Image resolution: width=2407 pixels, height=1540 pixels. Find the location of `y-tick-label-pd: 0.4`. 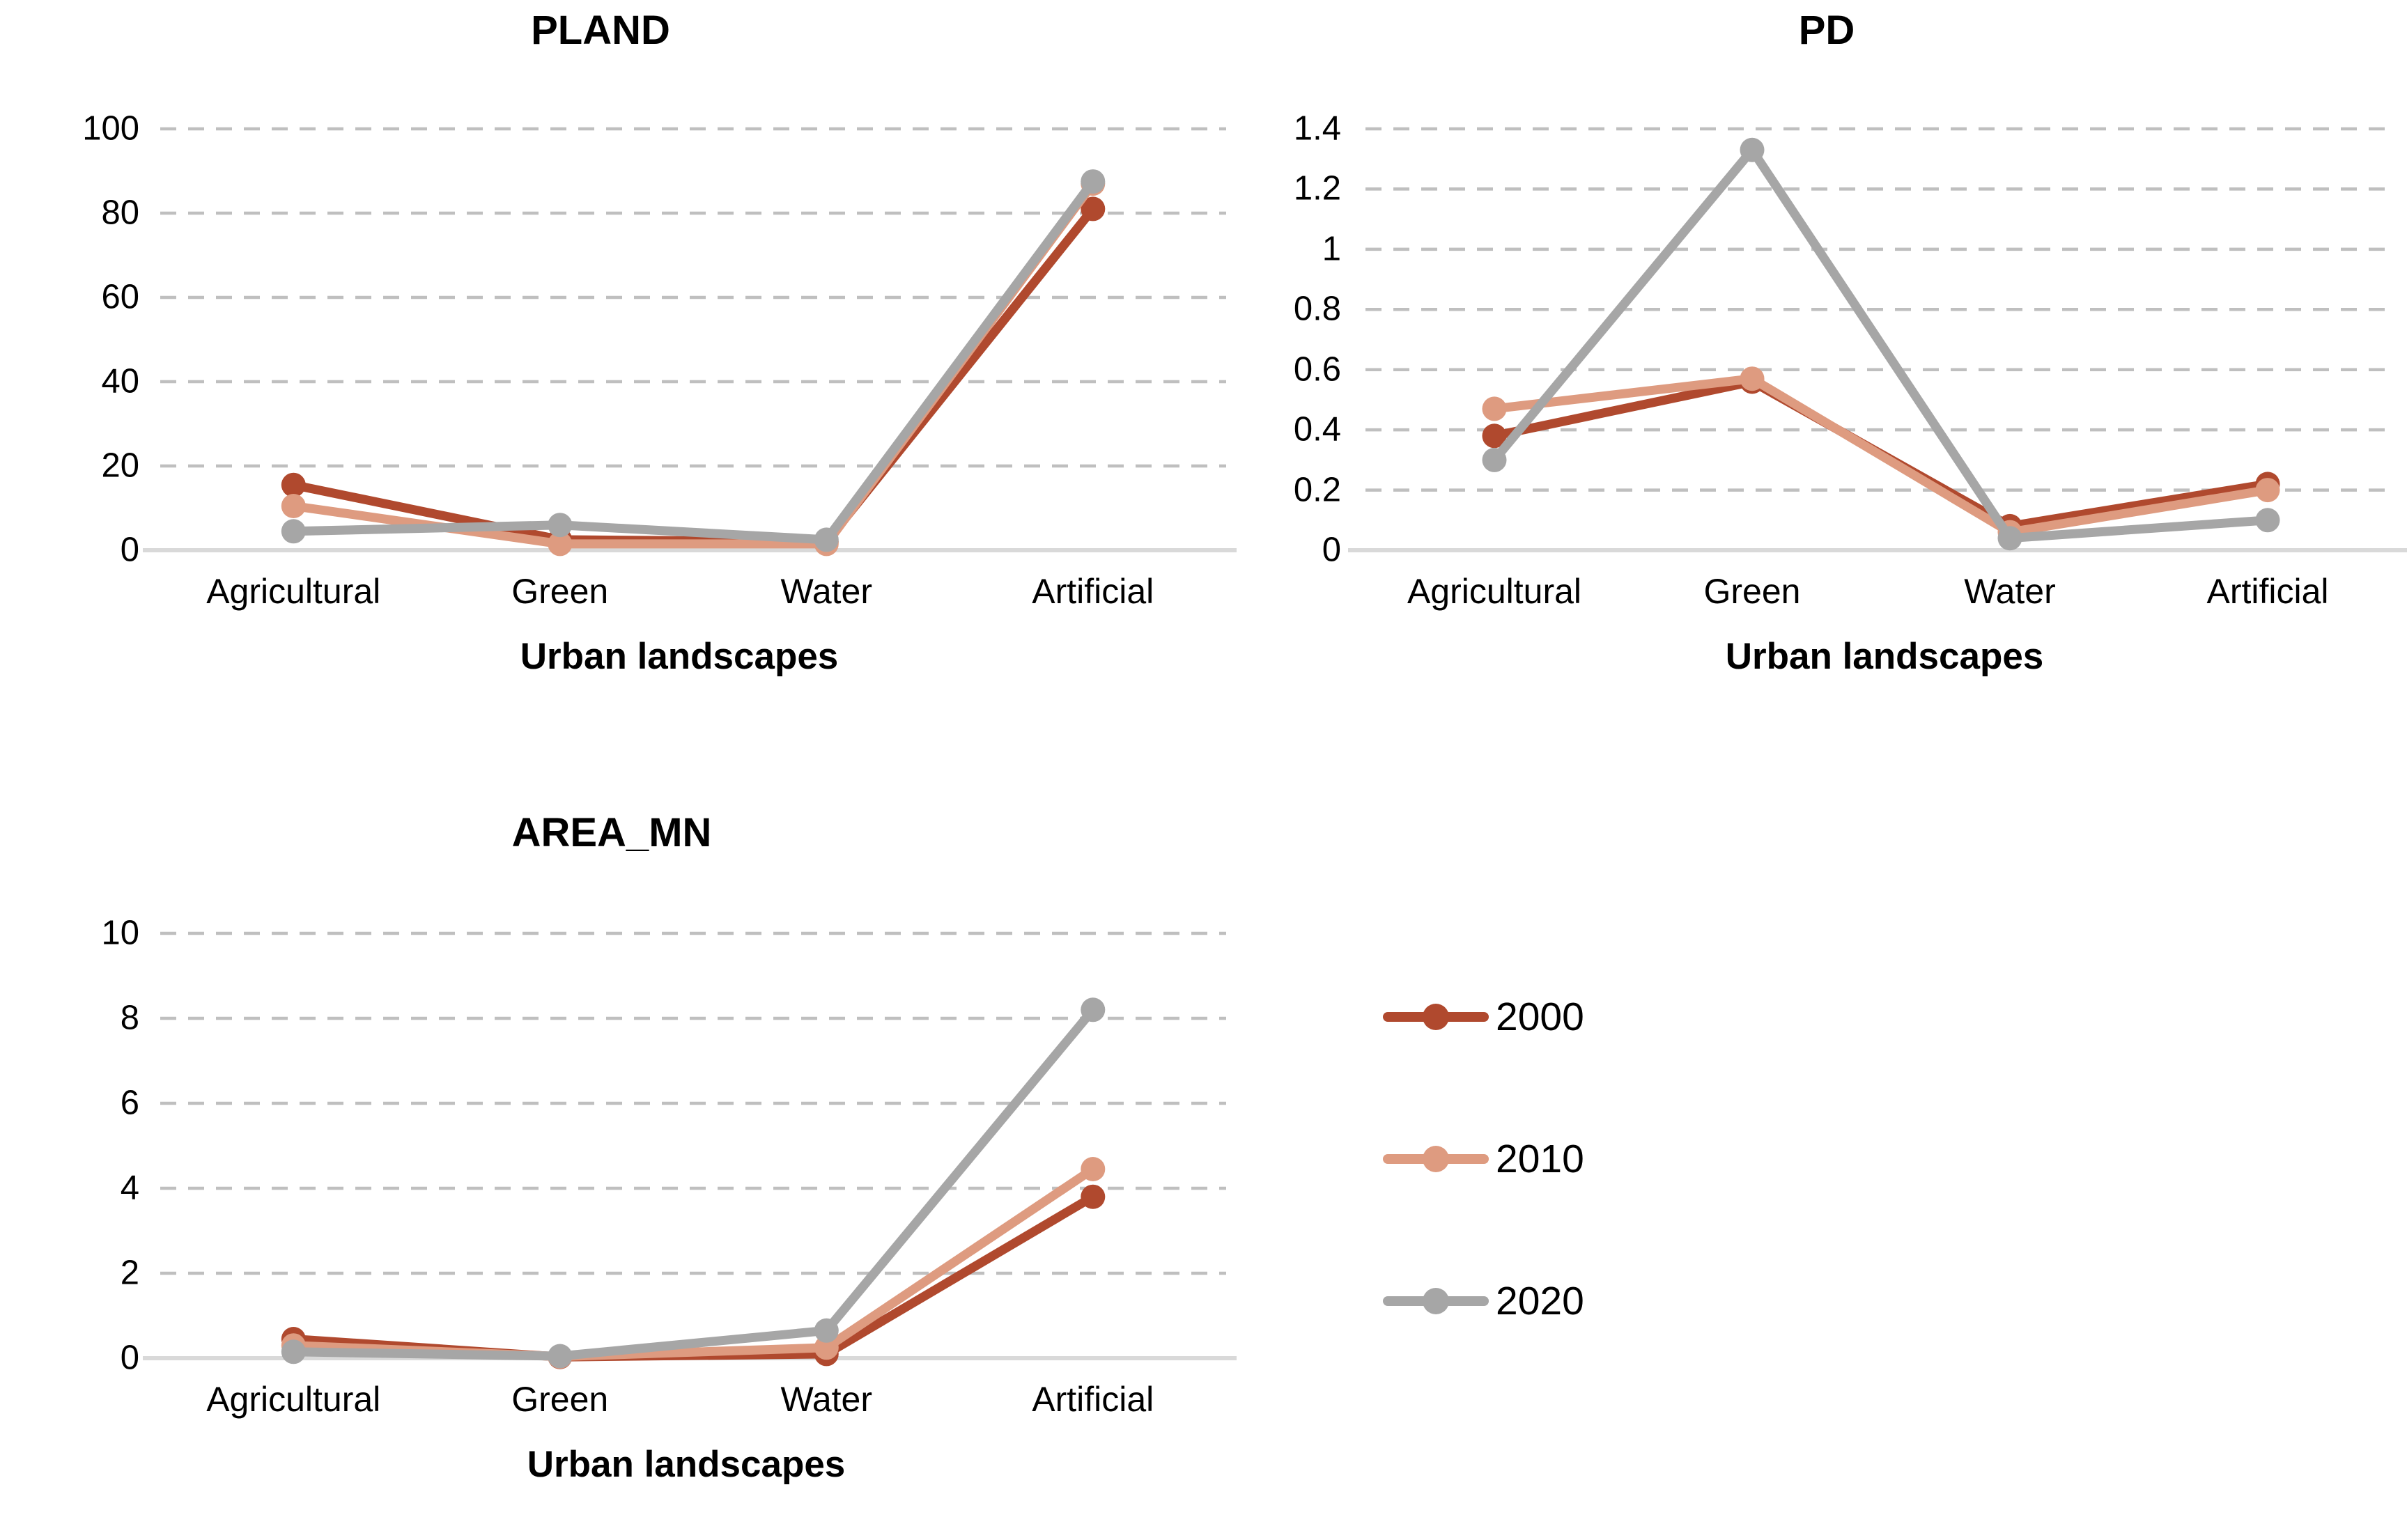

y-tick-label-pd: 0.4 is located at coordinates (1317, 430).